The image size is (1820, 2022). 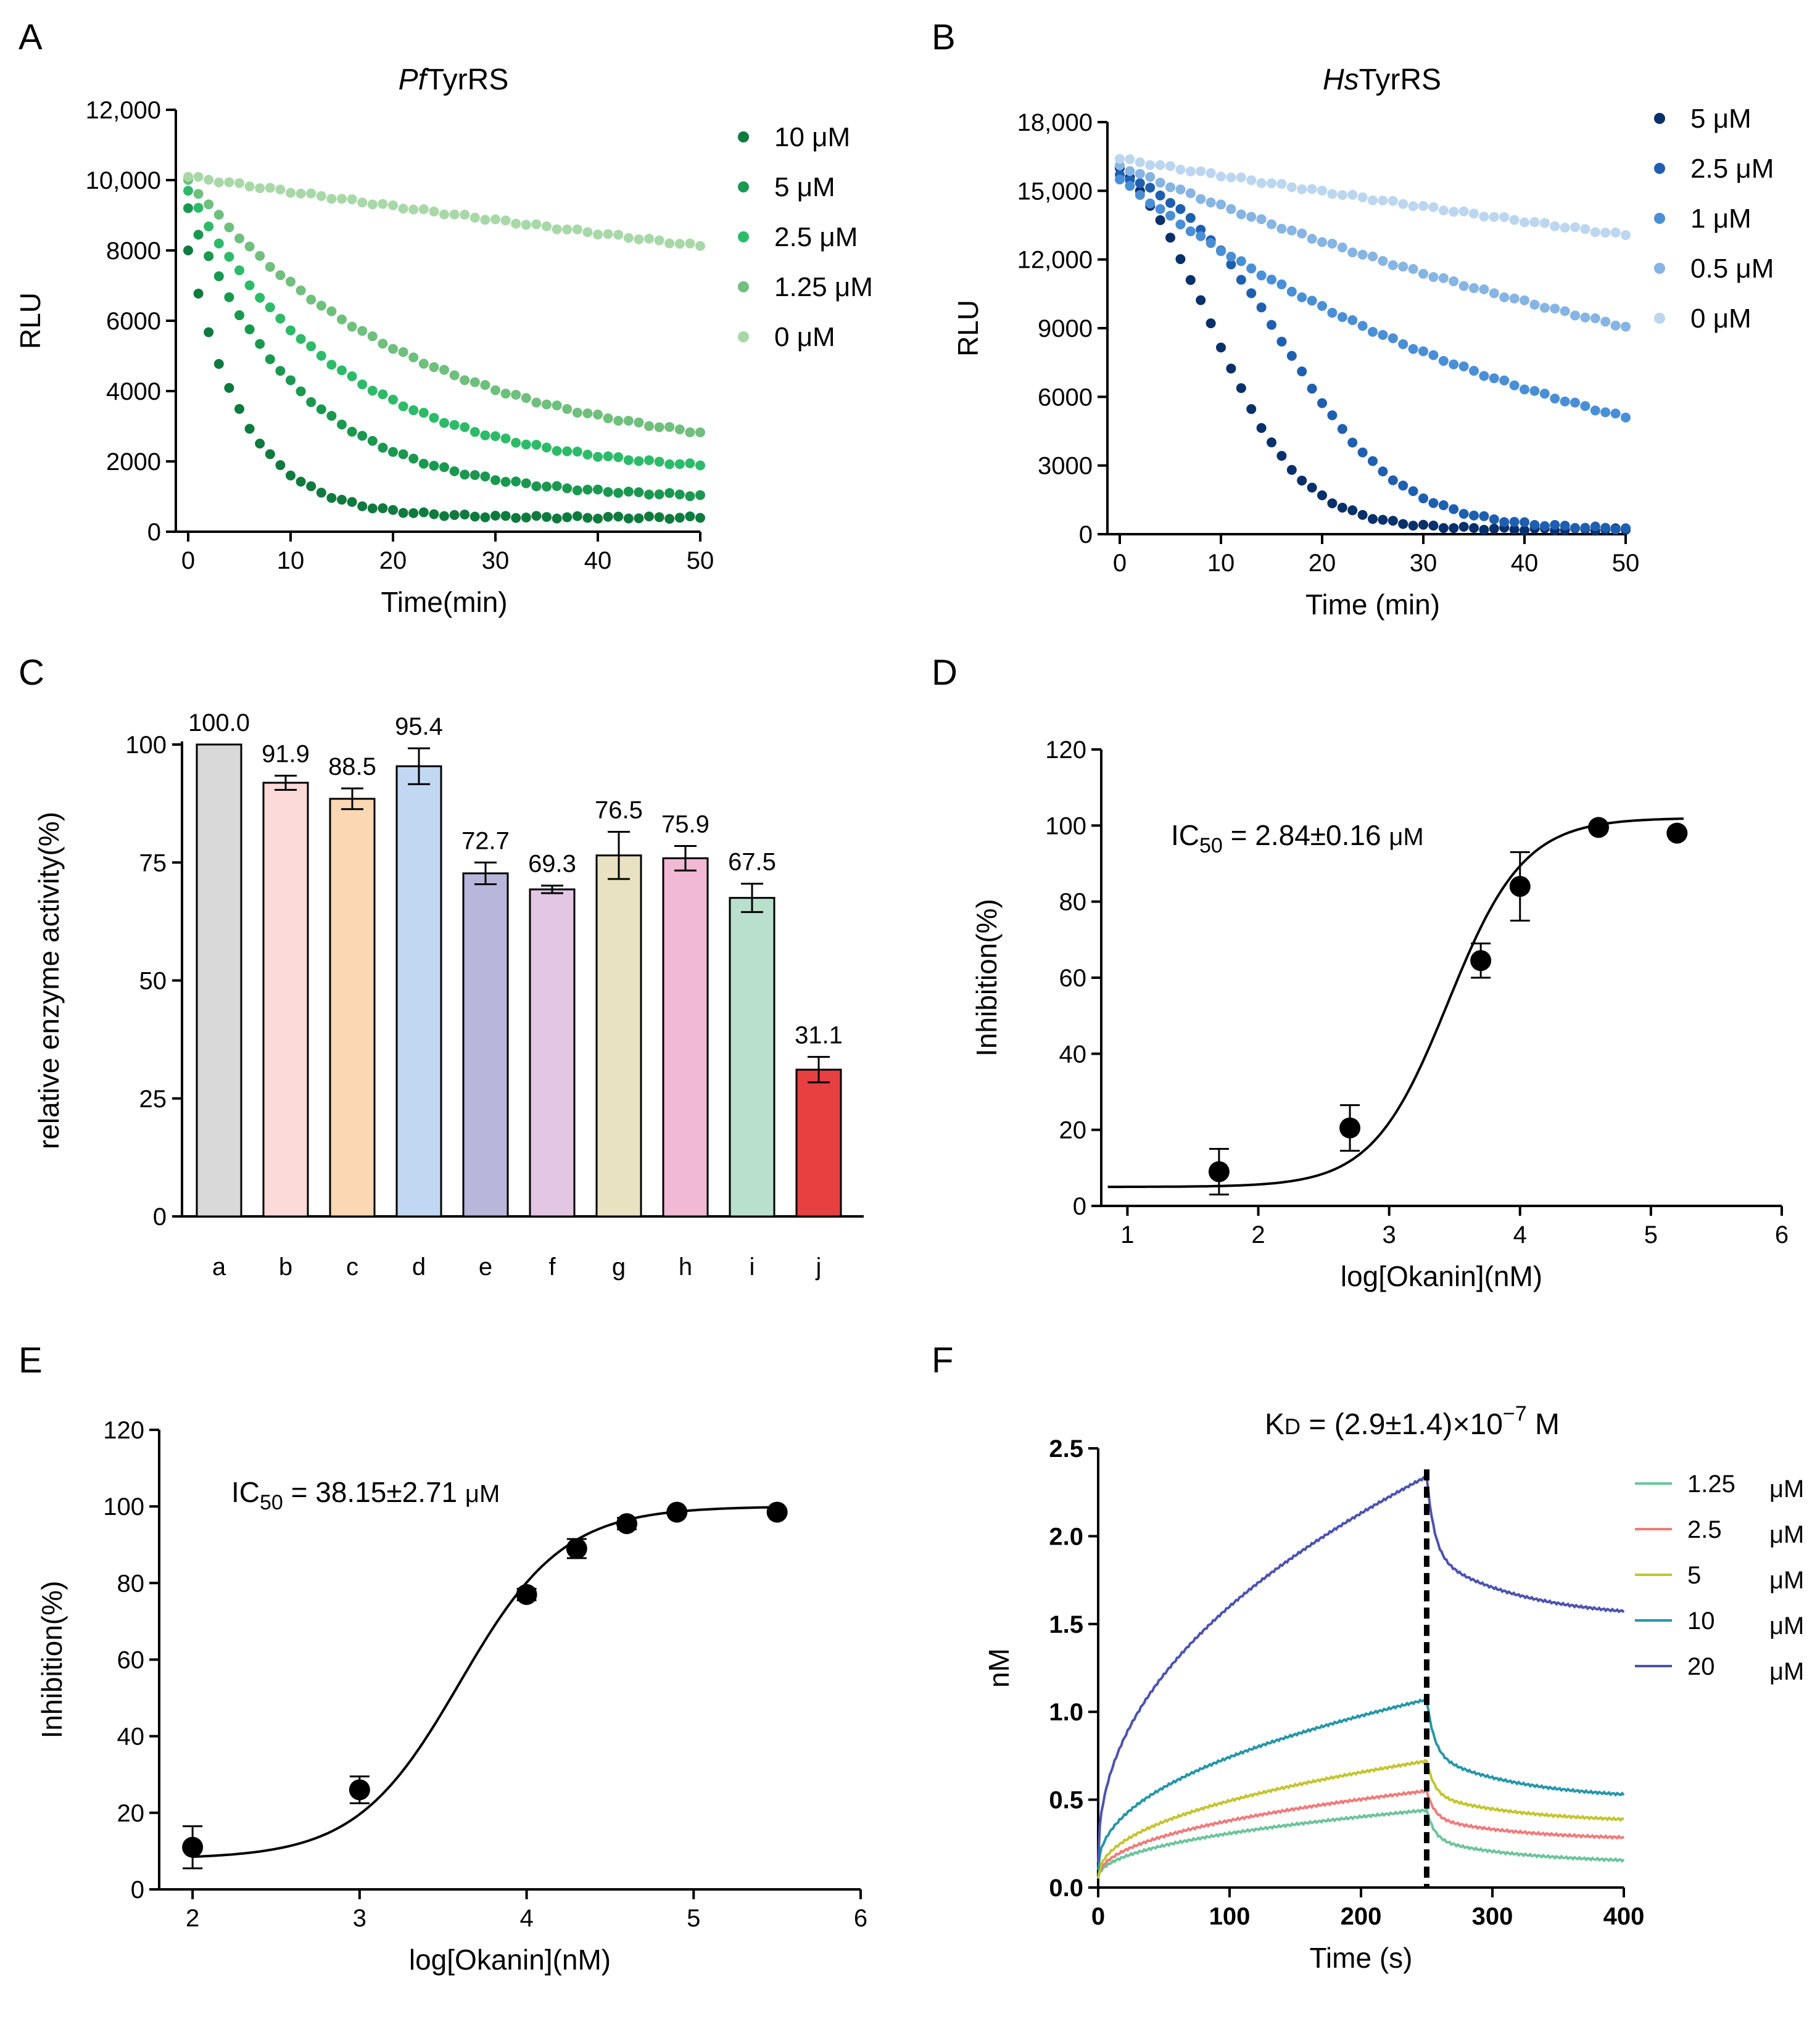 I want to click on x-tick-label: 0, so click(x=1098, y=1916).